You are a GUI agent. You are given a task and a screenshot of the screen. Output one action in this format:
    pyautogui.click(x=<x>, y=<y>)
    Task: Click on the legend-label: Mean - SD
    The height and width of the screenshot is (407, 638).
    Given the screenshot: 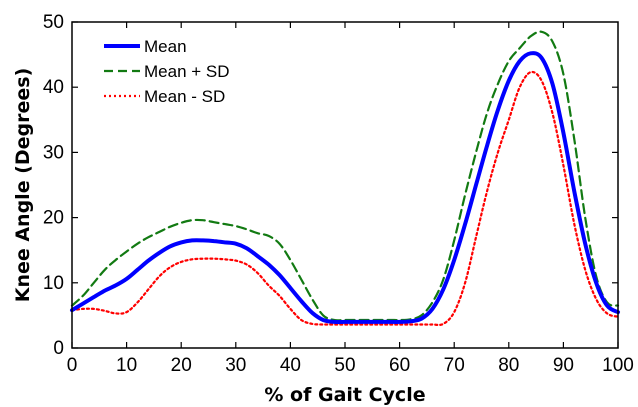 What is the action you would take?
    pyautogui.click(x=184, y=96)
    